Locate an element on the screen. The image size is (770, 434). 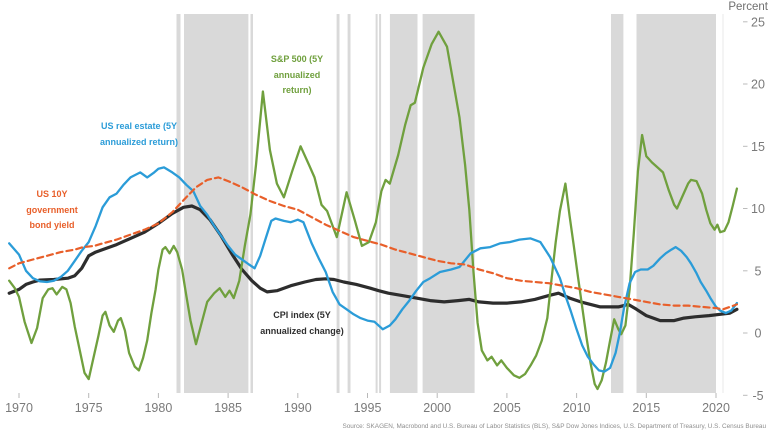
y-axis-title: Percent is located at coordinates (748, 7).